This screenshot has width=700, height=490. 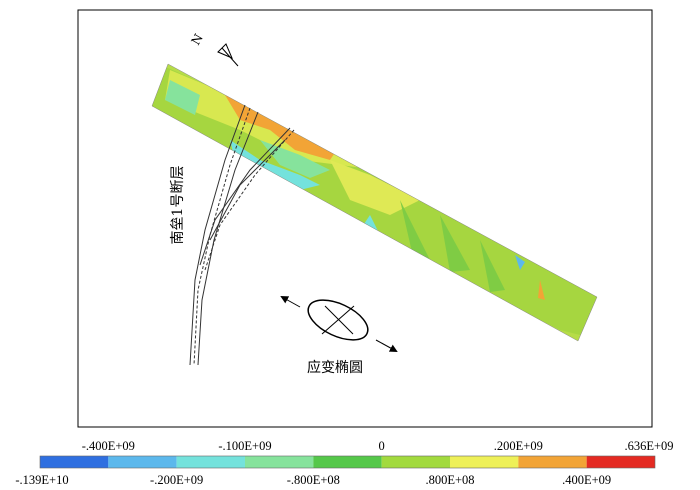 What do you see at coordinates (213, 49) in the screenshot?
I see `north-arrow: N` at bounding box center [213, 49].